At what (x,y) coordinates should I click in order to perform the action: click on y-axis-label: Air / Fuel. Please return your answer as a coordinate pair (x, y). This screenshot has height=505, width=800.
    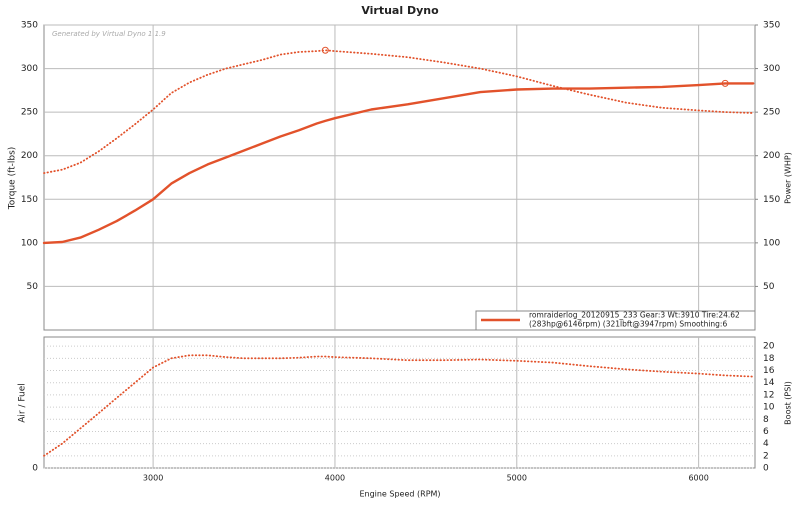
    Looking at the image, I should click on (23, 403).